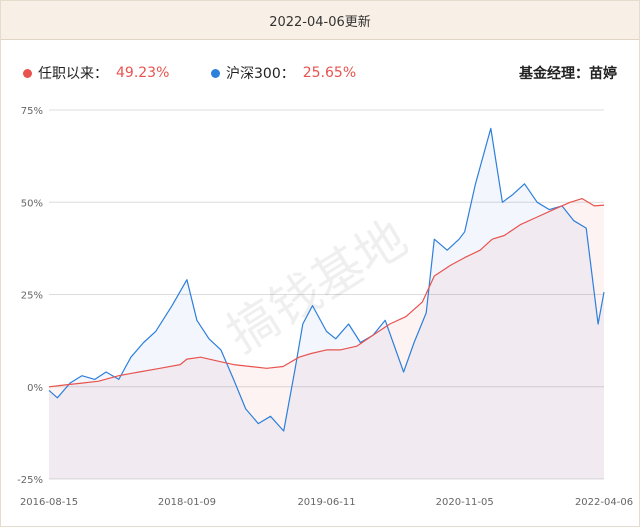 The image size is (640, 527). I want to click on update-date: 2022-04-06更新, so click(320, 22).